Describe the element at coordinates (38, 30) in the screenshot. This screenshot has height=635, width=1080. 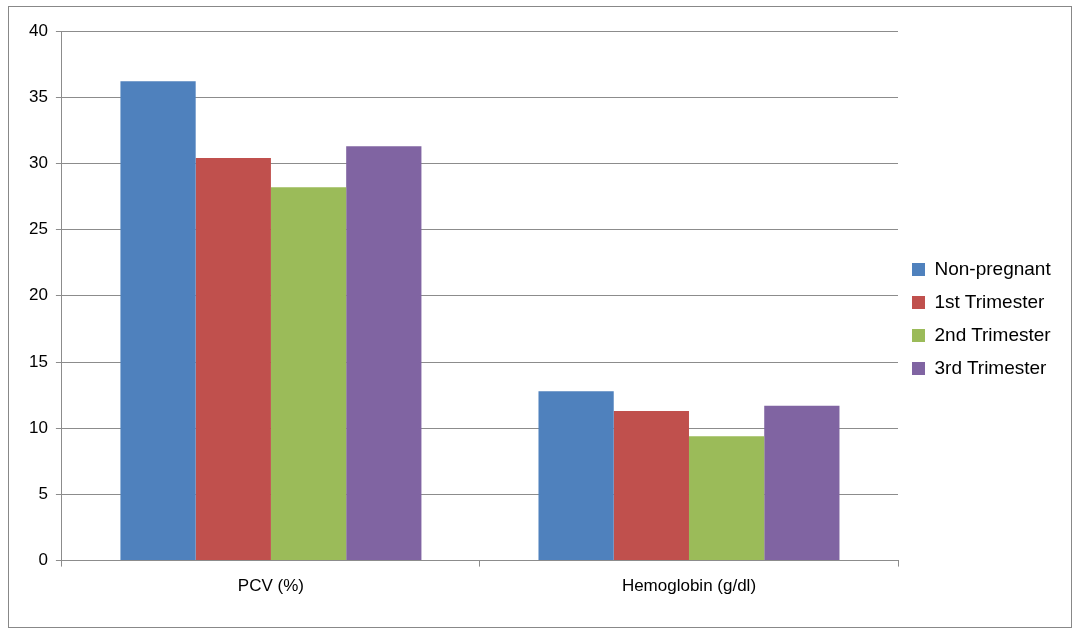
I see `y-tick-label: 40` at that location.